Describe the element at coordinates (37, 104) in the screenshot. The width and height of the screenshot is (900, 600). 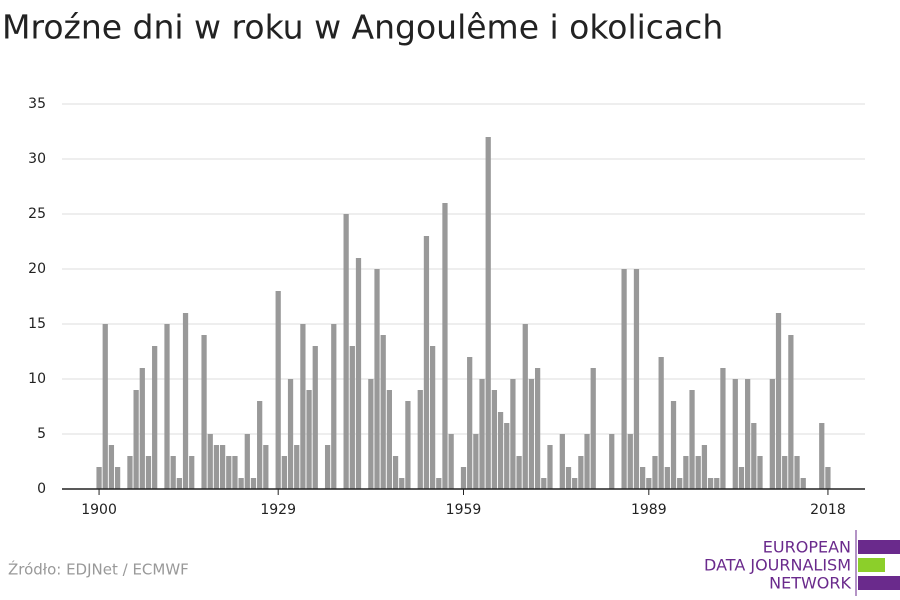
I see `y-tick-label: 35` at that location.